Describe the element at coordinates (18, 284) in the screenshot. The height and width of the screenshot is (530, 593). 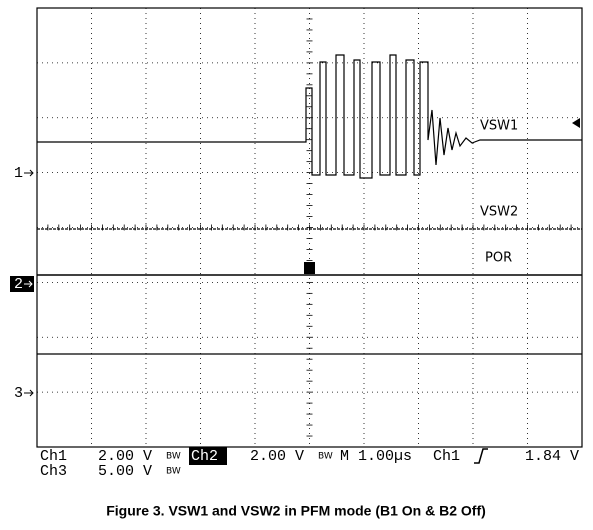
I see `channel-marker: 2` at that location.